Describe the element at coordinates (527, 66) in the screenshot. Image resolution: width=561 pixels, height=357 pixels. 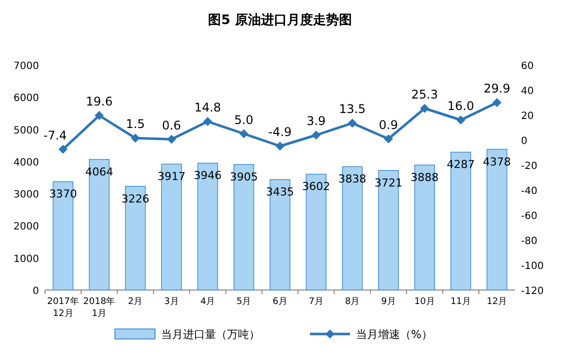
I see `y2-tick-label: 60` at that location.